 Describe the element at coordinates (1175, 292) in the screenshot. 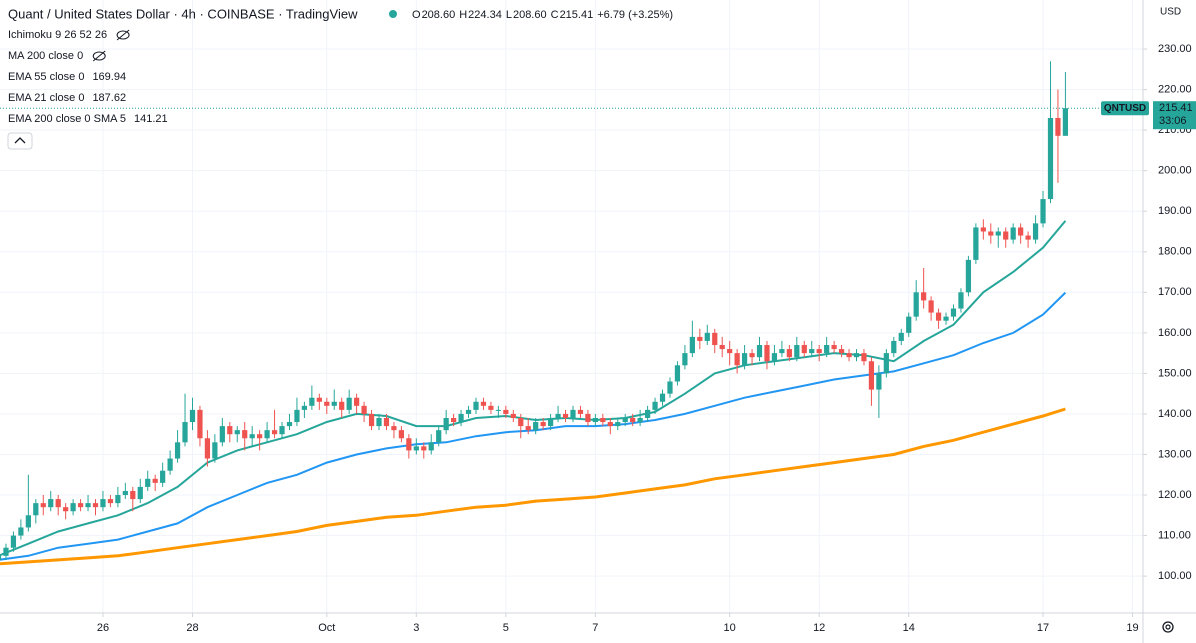

I see `y-tick-label: 170.00` at that location.